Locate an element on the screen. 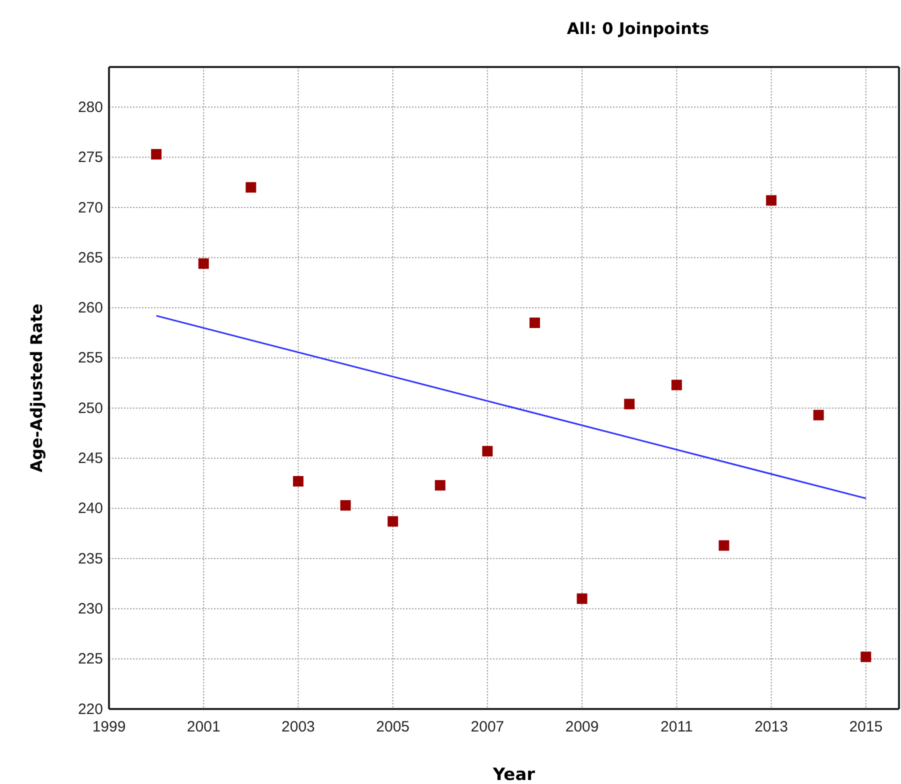 Image resolution: width=901 pixels, height=784 pixels. y-tick-label: 265 is located at coordinates (90, 257).